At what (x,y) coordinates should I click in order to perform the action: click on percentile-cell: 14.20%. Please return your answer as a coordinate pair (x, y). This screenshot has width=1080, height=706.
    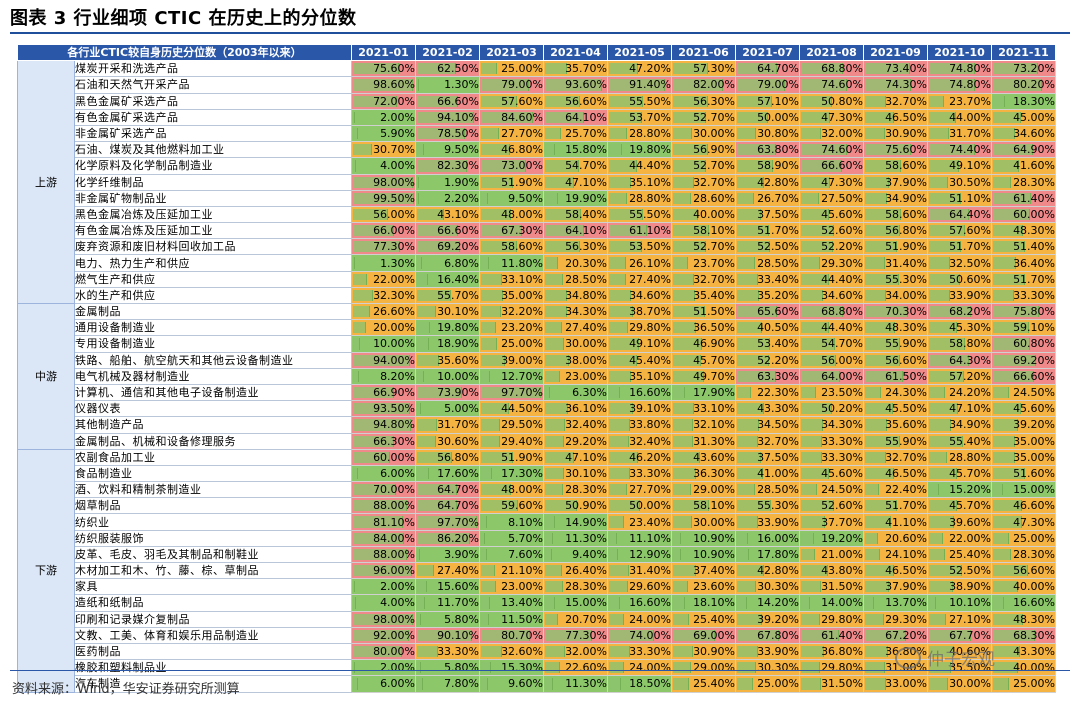
    Looking at the image, I should click on (768, 603).